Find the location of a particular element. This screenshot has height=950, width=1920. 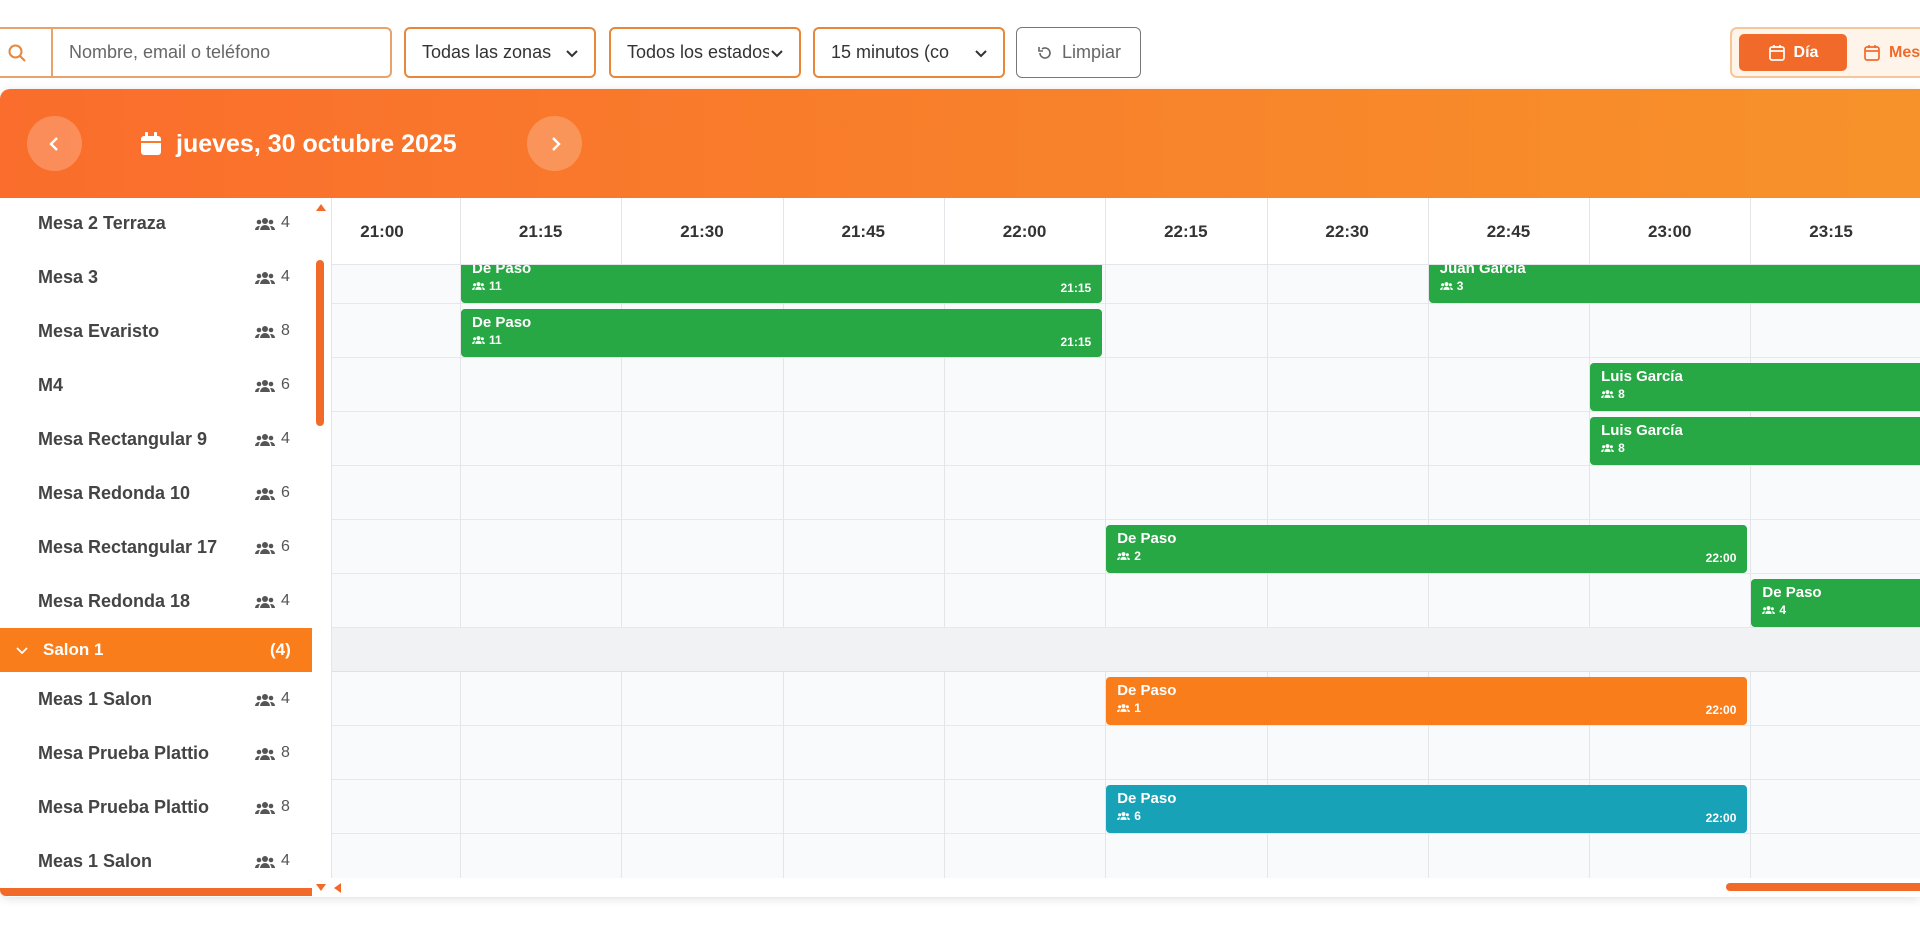

prev-day-button is located at coordinates (54, 143).